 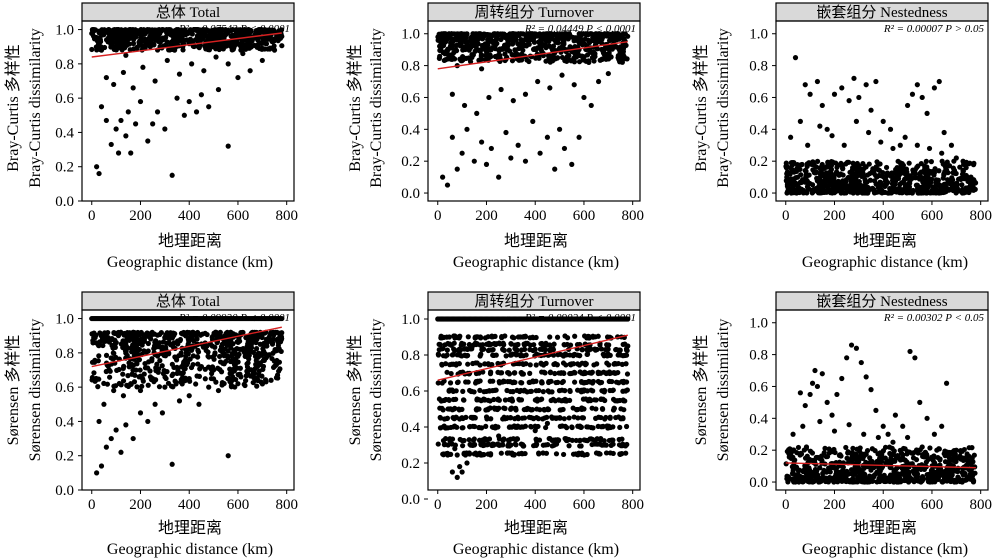 What do you see at coordinates (758, 162) in the screenshot?
I see `y-tick-label: 0.2` at bounding box center [758, 162].